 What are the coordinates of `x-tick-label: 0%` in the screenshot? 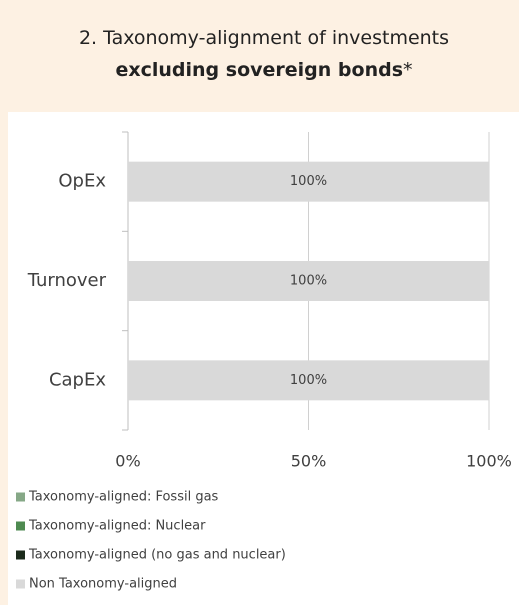 It's located at (127, 461).